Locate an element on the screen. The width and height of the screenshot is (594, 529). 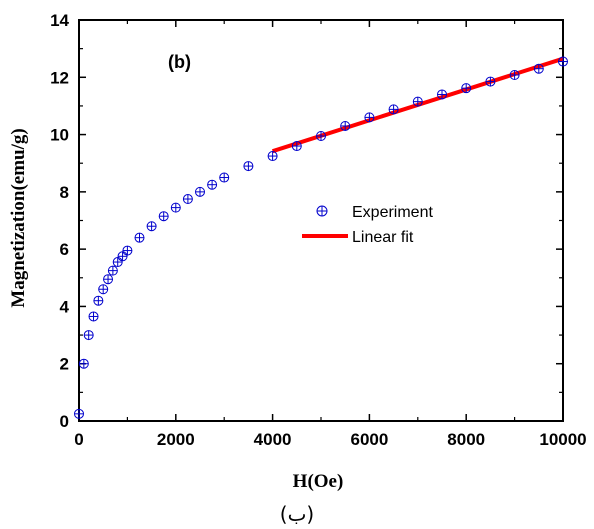
legend: Experiment Linear fit is located at coordinates (379, 223).